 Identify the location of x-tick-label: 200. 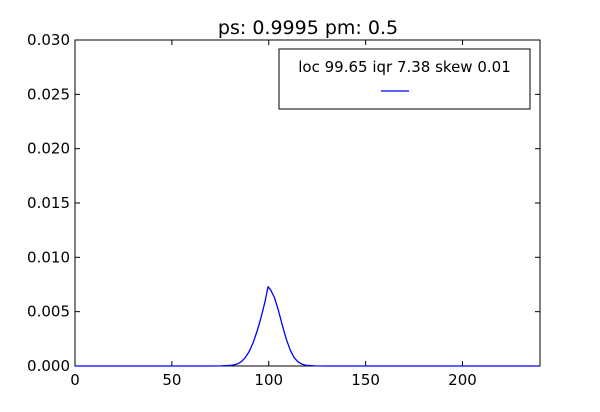
(462, 380).